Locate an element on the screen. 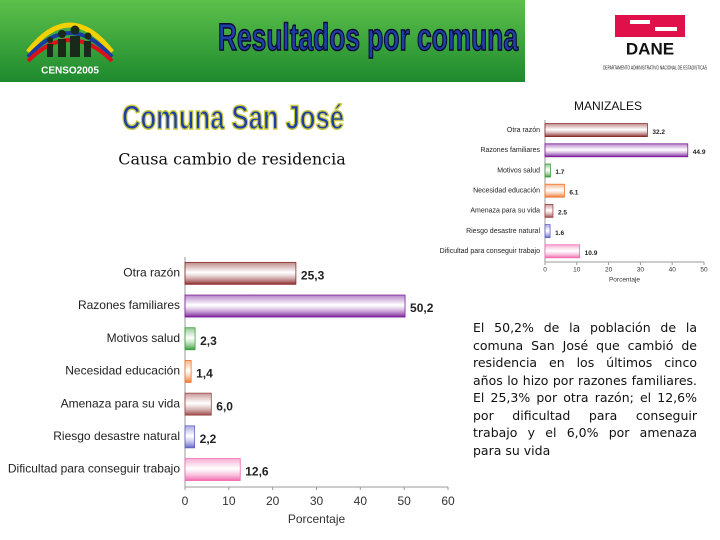 The image size is (720, 540). value-label: 1,4 is located at coordinates (204, 374).